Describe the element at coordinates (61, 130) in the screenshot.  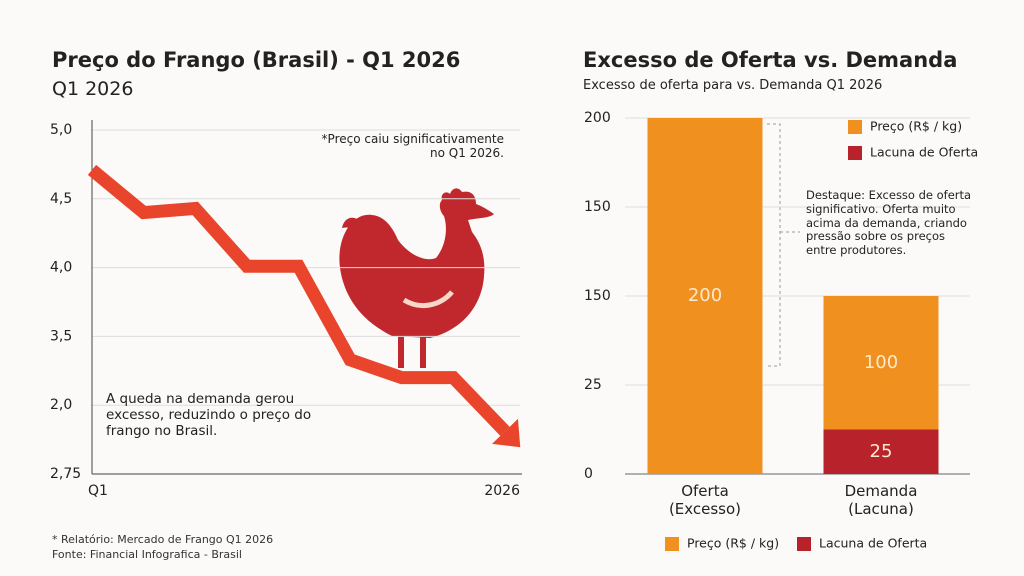
I see `y-tick-label: 5,0` at that location.